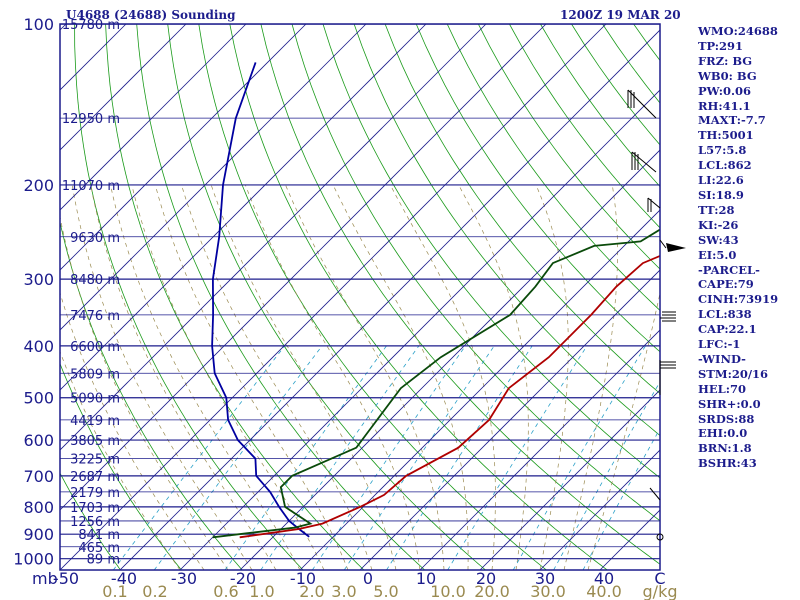  Describe the element at coordinates (725, 314) in the screenshot. I see `sounding-index: LCL:838` at that location.